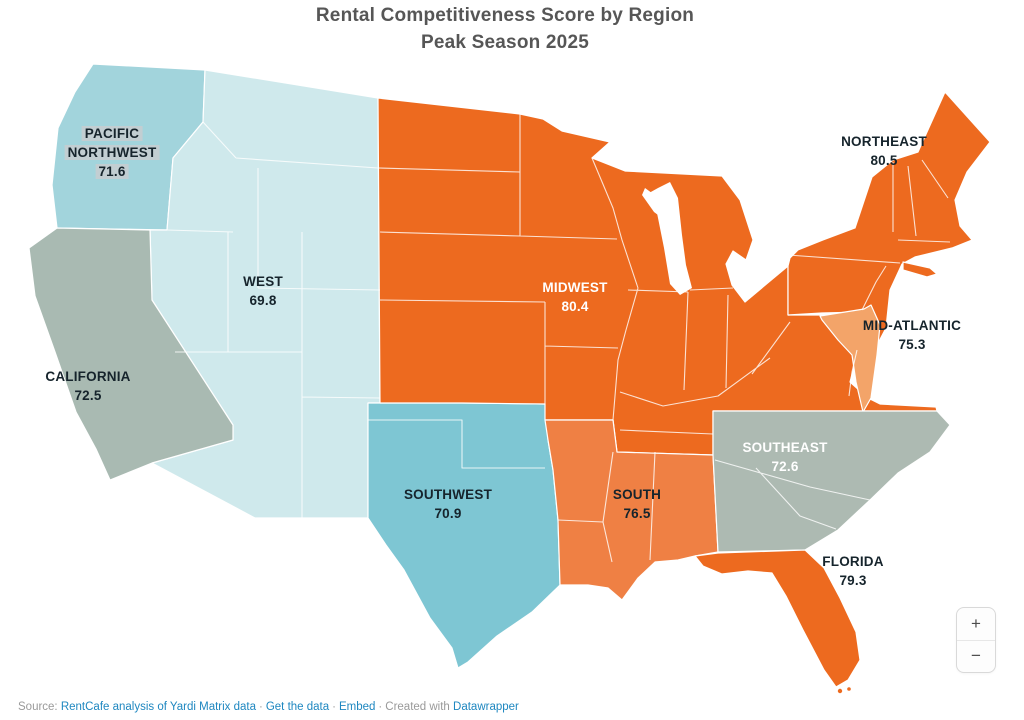  Describe the element at coordinates (158, 707) in the screenshot. I see `source-link: RentCafe analysis of Yardi Matrix data` at that location.